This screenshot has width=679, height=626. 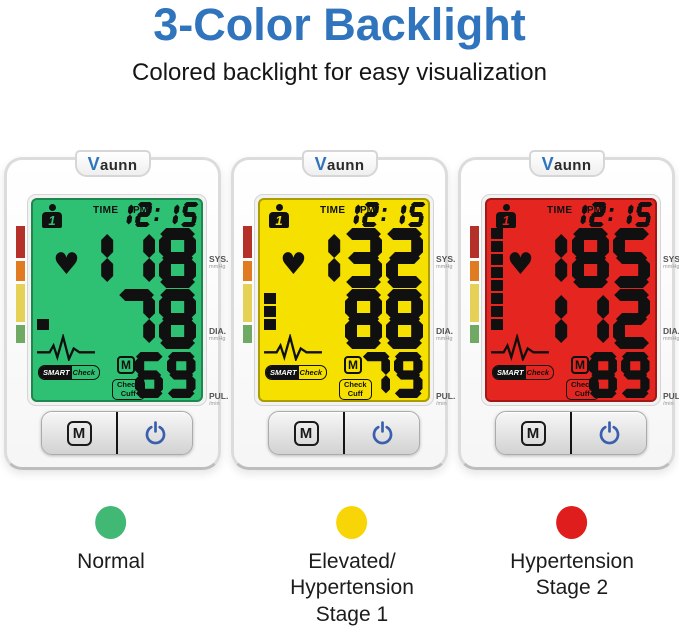 I want to click on page-subtitle: Colored backlight for easy visualization, so click(x=339, y=72).